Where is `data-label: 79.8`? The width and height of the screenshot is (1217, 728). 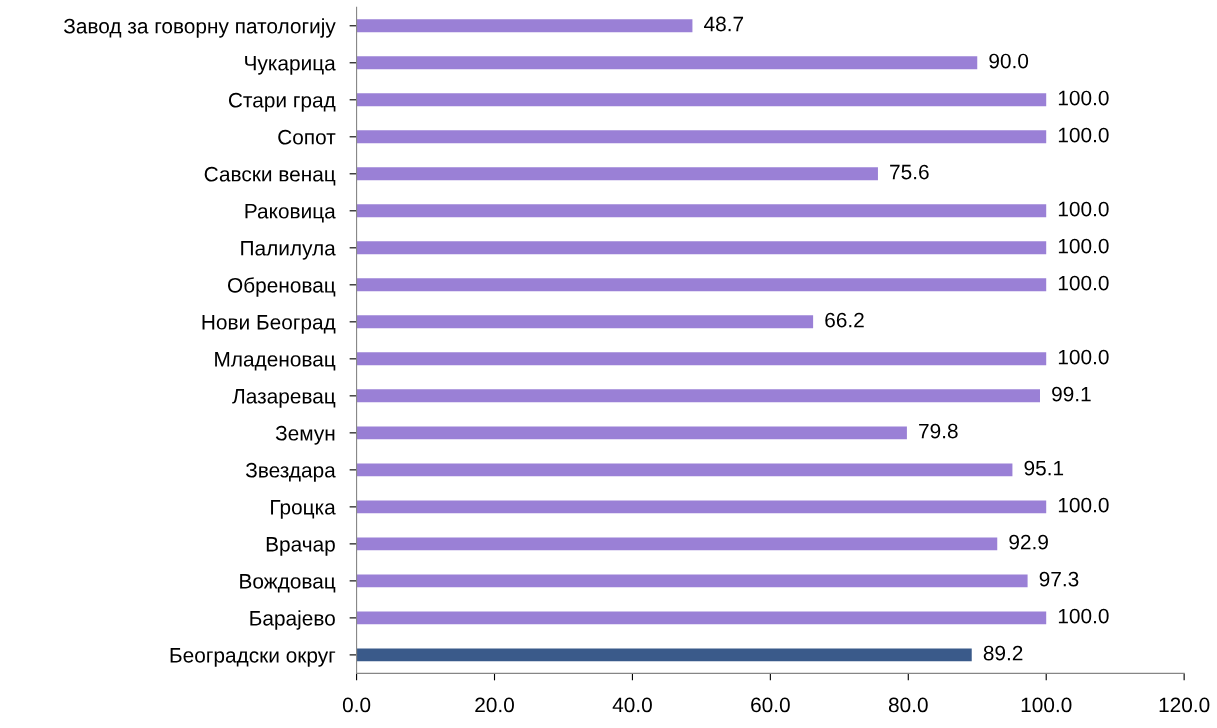
data-label: 79.8 is located at coordinates (938, 431).